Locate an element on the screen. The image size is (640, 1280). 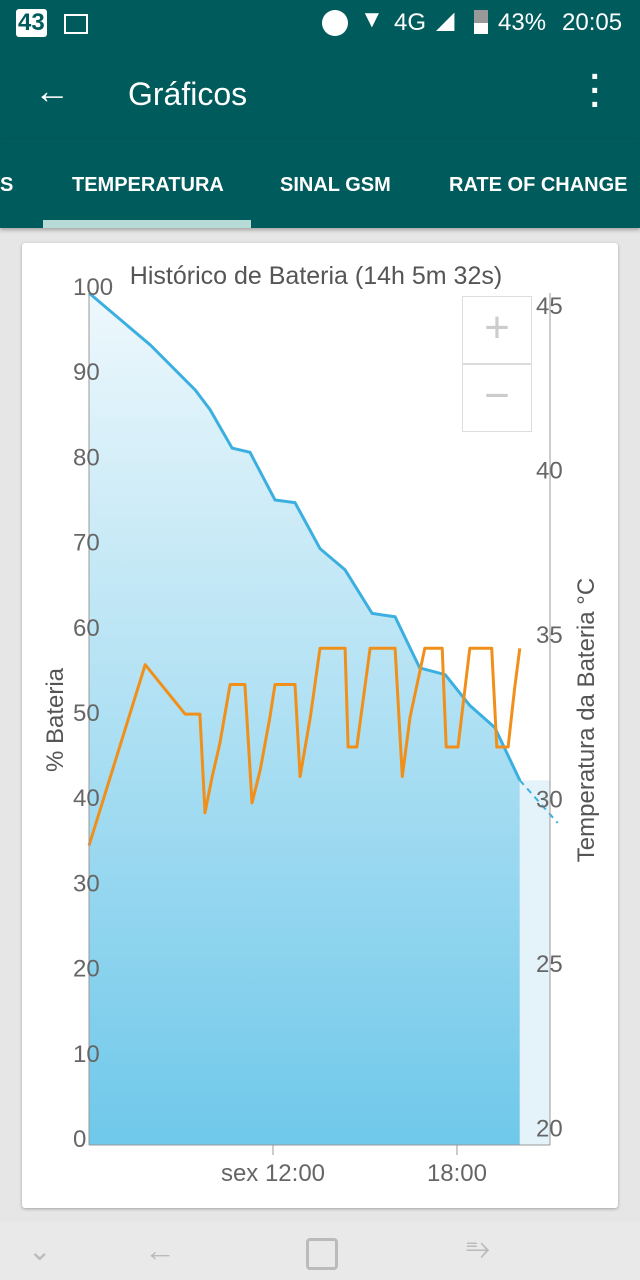
y-tick-label: 50 is located at coordinates (86, 713).